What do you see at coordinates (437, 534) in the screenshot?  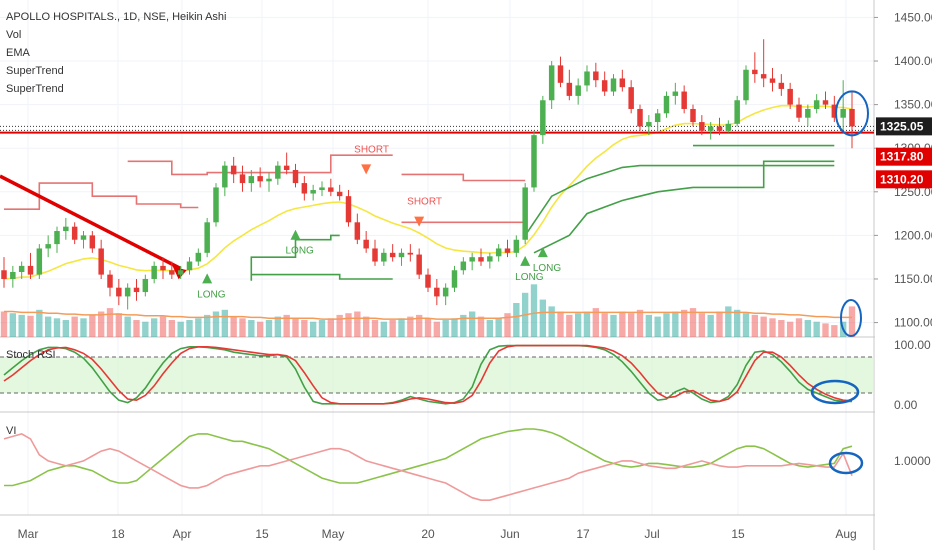 I see `time-axis: Mar 18 Apr 15 May 20 Jun 17 Jul 15 Aug` at bounding box center [437, 534].